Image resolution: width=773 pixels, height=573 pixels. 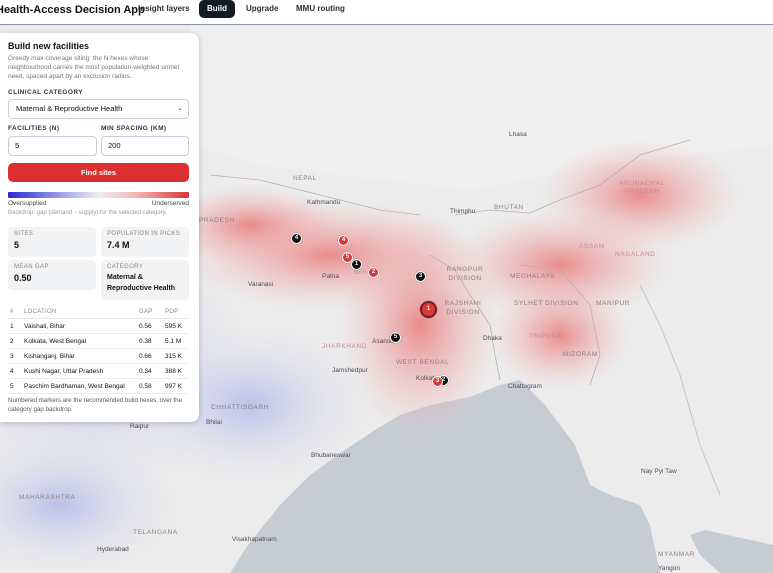 What do you see at coordinates (214, 422) in the screenshot?
I see `place-bhilai: Bhilai` at bounding box center [214, 422].